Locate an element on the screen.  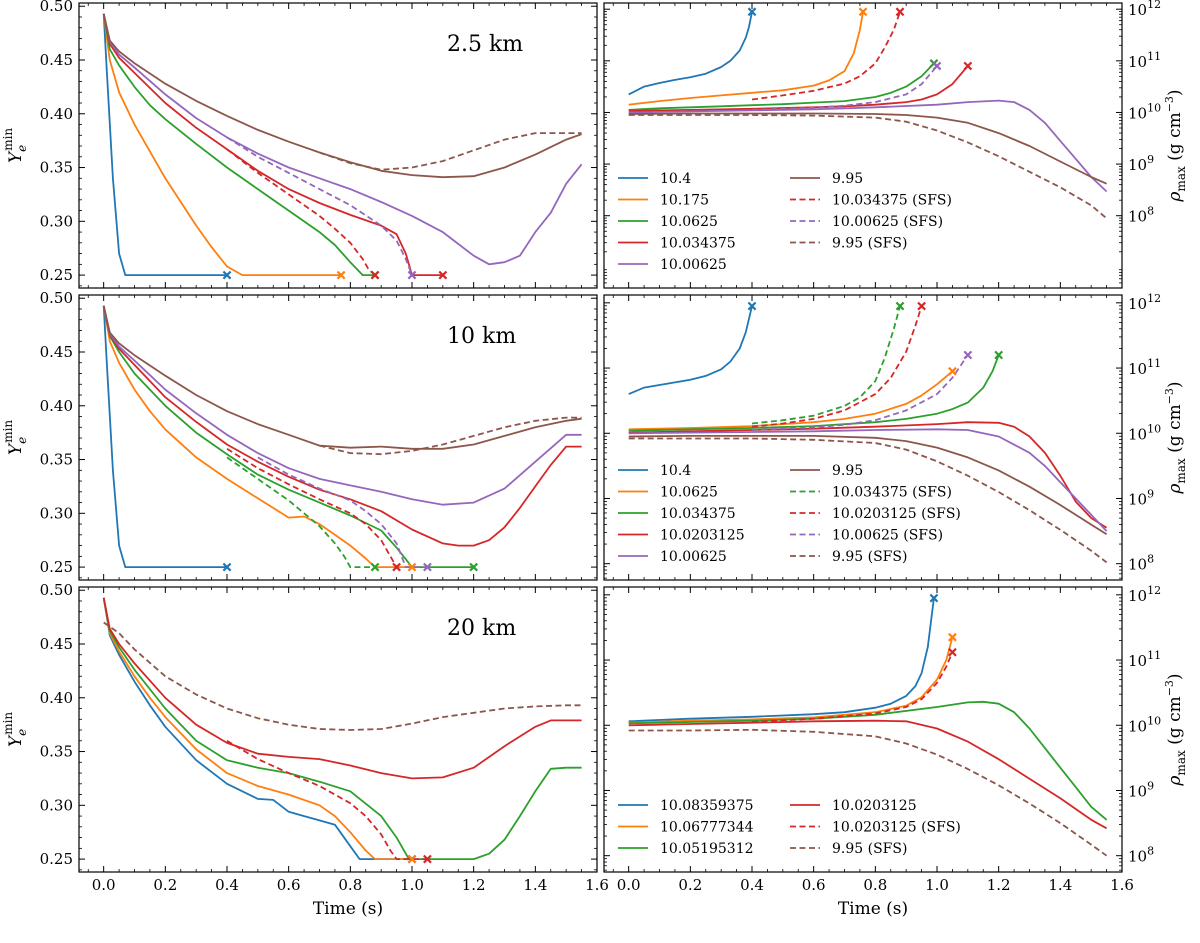
x-tick-label: 0.0 is located at coordinates (629, 885).